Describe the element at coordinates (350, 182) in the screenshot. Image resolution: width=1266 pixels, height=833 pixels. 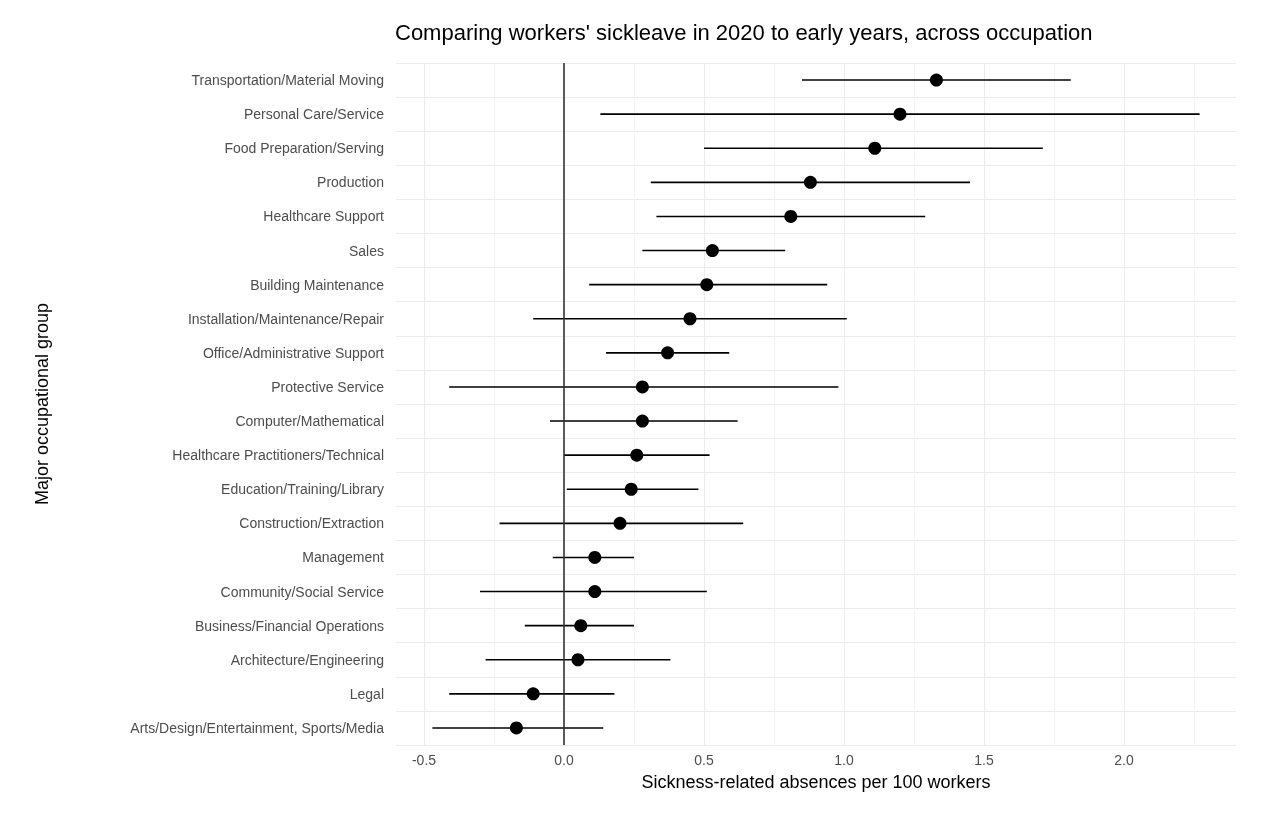
I see `y-tick-label: Production` at that location.